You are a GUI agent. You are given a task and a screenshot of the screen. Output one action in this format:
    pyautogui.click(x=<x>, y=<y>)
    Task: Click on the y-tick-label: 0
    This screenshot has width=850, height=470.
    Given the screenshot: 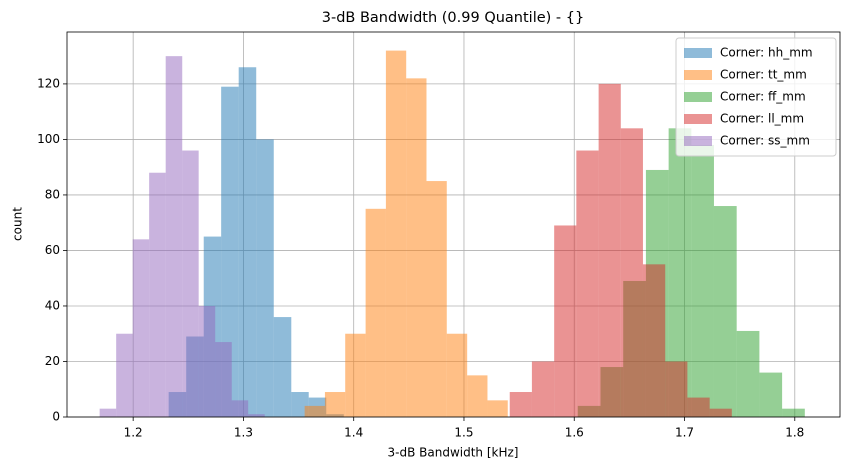 What is the action you would take?
    pyautogui.click(x=56, y=417)
    